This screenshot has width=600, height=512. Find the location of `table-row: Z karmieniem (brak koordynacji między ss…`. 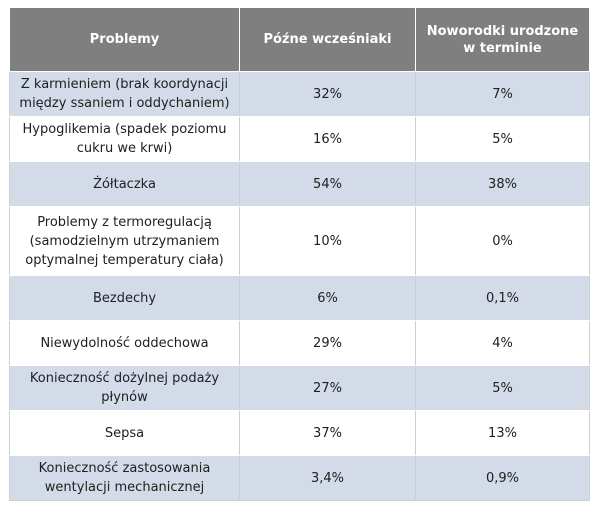

table-row: Z karmieniem (brak koordynacji między ss… is located at coordinates (299, 94).